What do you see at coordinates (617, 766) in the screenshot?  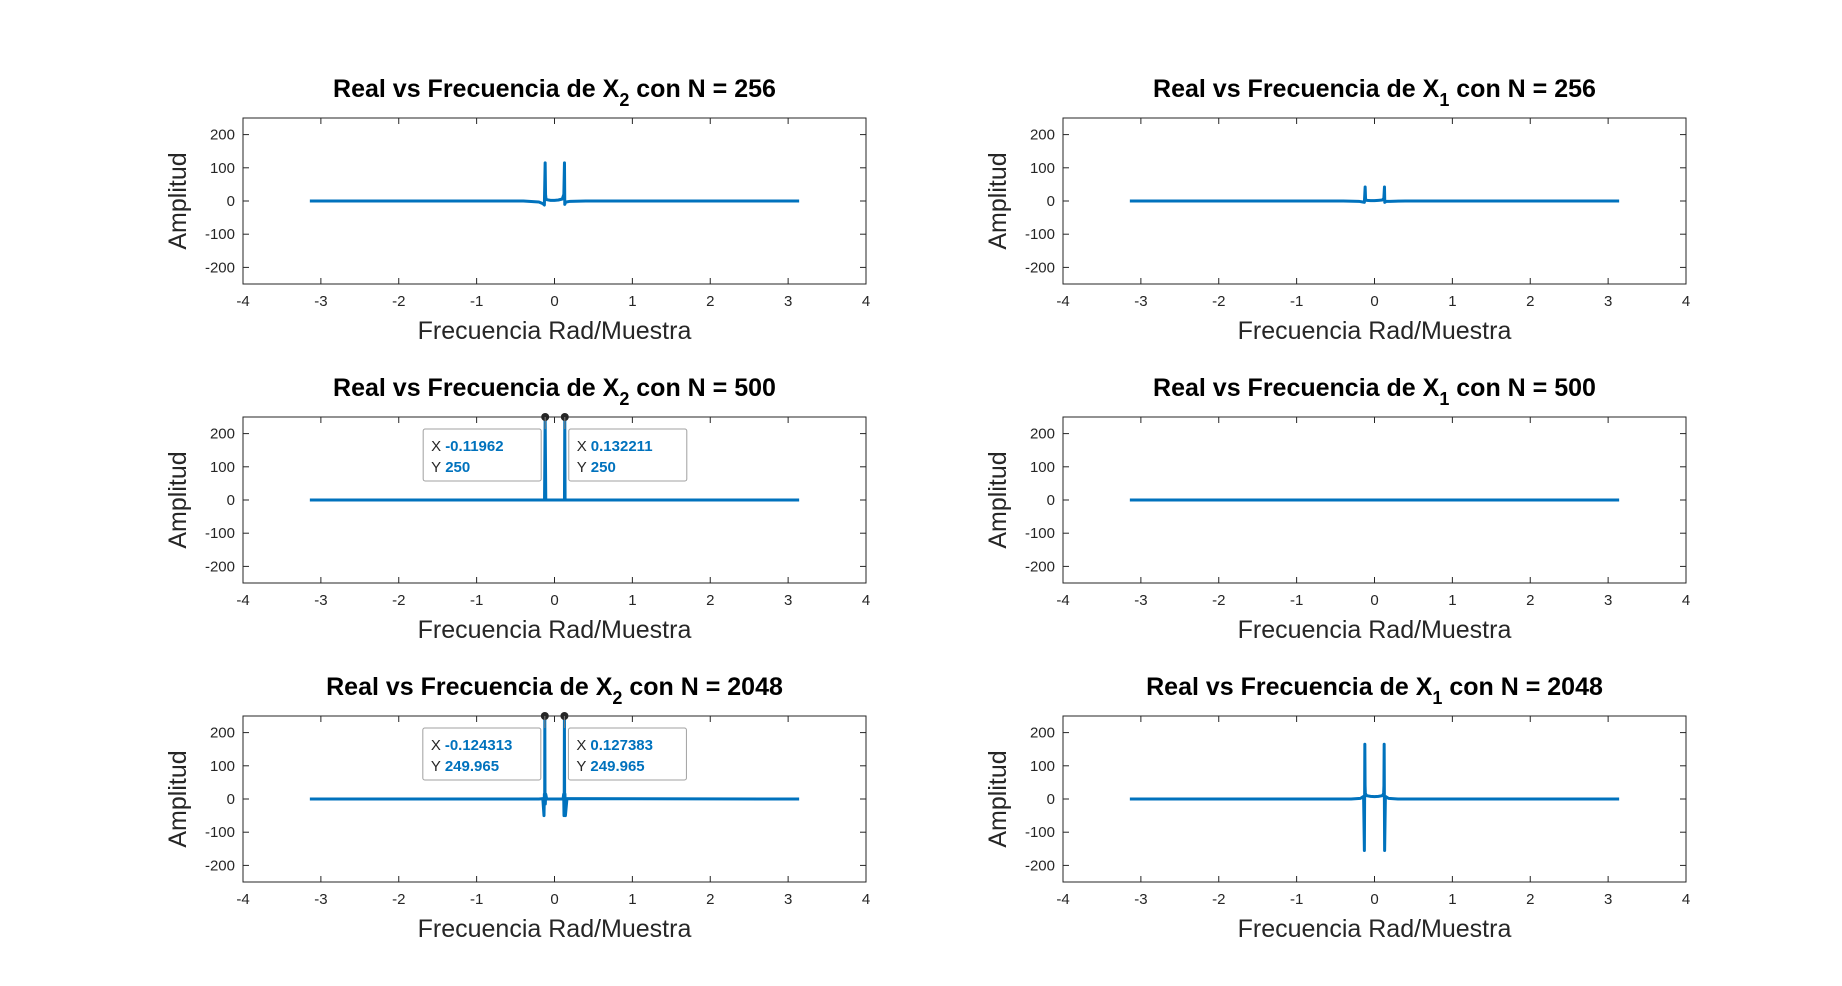 I see `datatip-y-value: 249.965` at bounding box center [617, 766].